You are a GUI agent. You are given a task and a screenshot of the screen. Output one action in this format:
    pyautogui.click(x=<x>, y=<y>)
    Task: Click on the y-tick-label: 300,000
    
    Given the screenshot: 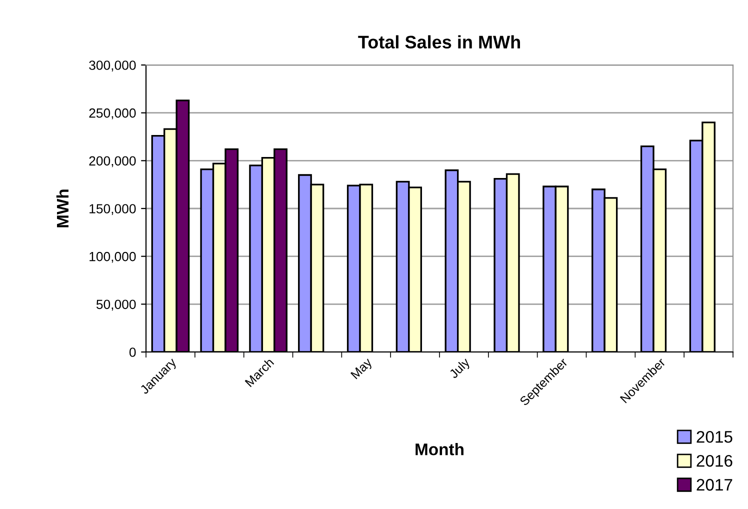 What is the action you would take?
    pyautogui.click(x=112, y=66)
    